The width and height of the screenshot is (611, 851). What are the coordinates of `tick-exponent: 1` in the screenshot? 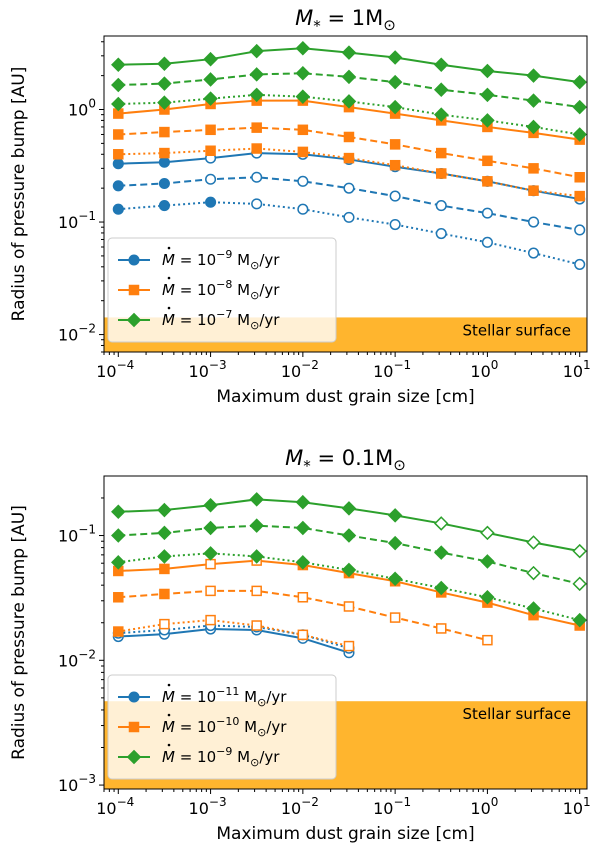 It's located at (587, 802).